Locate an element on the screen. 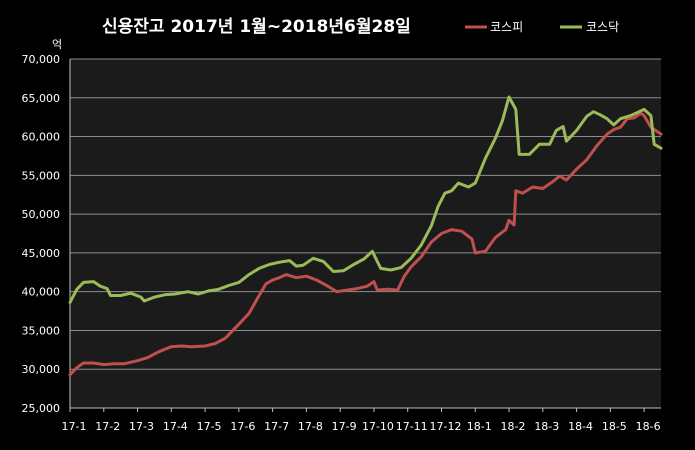 The height and width of the screenshot is (450, 695). y-tick-label: 65,000 is located at coordinates (41, 98).